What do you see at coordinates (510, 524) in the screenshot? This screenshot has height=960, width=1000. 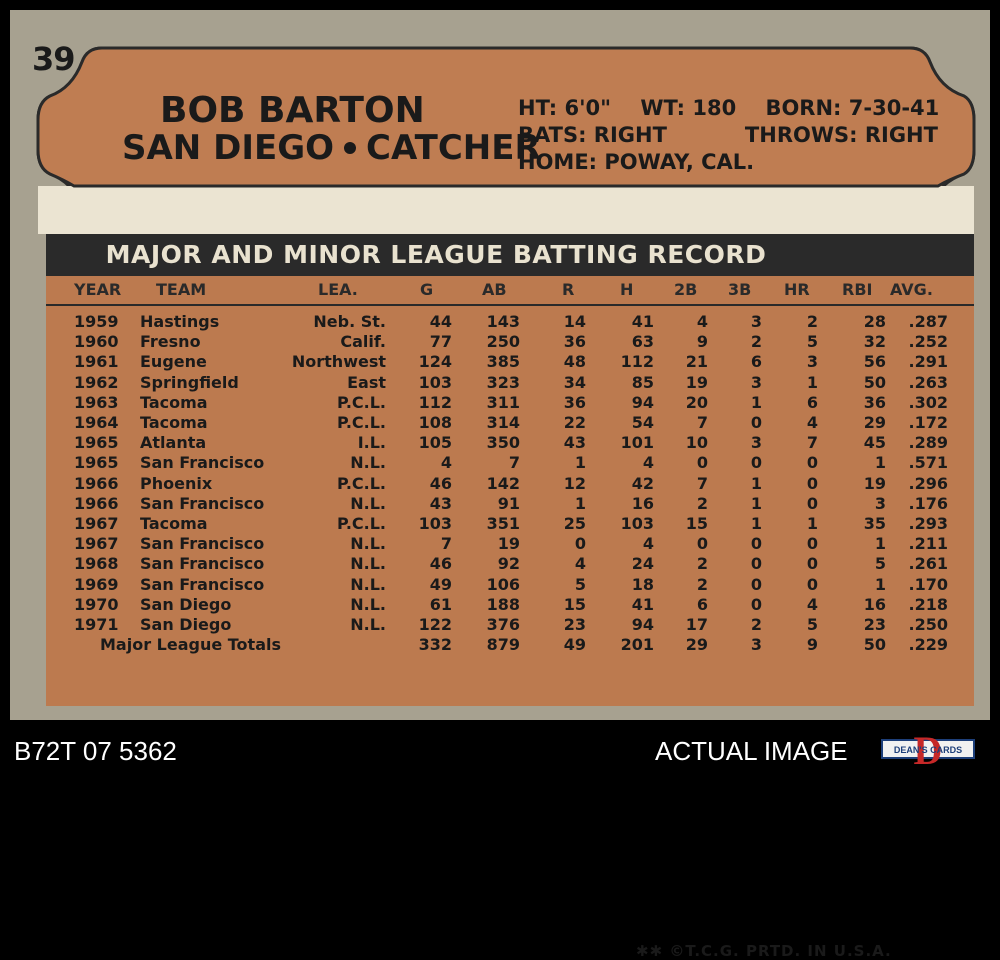 I see `table-row: 1967 Tacoma P.C.L. 103 351 25 103 15 1 1 35 .293` at bounding box center [510, 524].